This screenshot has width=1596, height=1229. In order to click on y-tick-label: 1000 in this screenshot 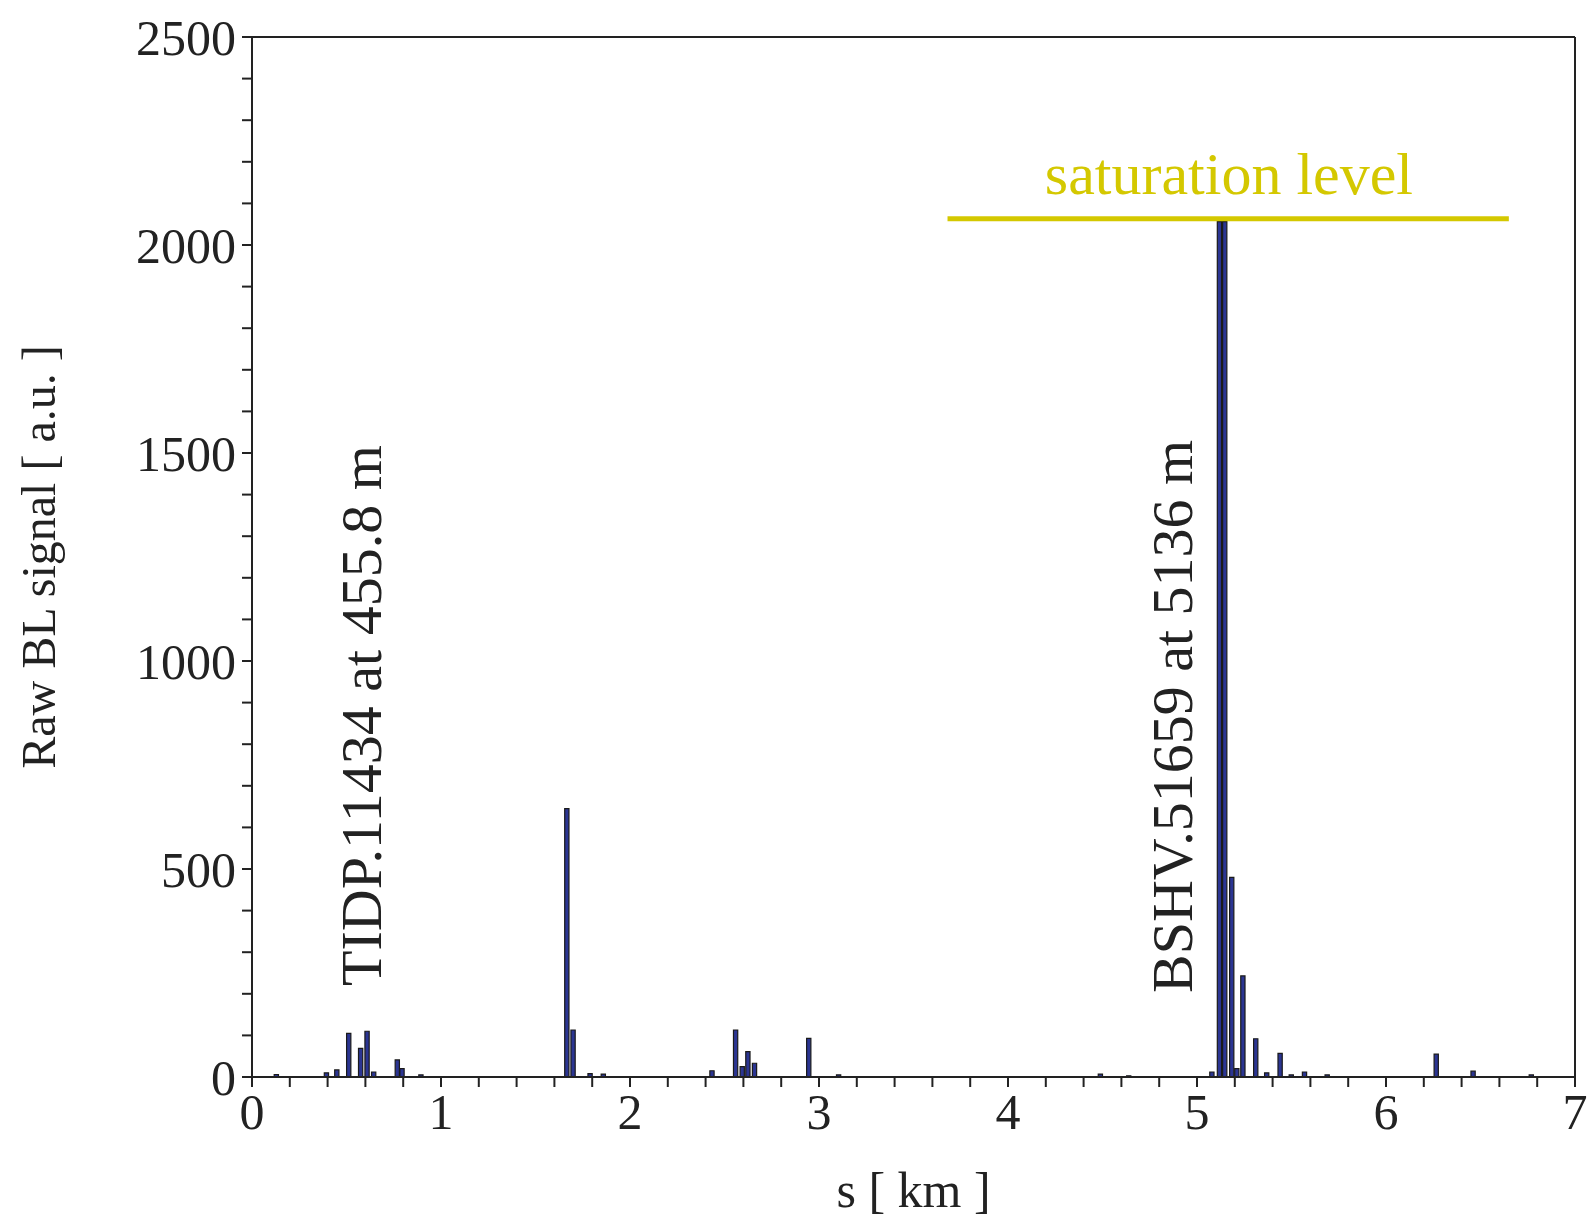, I will do `click(186, 661)`.